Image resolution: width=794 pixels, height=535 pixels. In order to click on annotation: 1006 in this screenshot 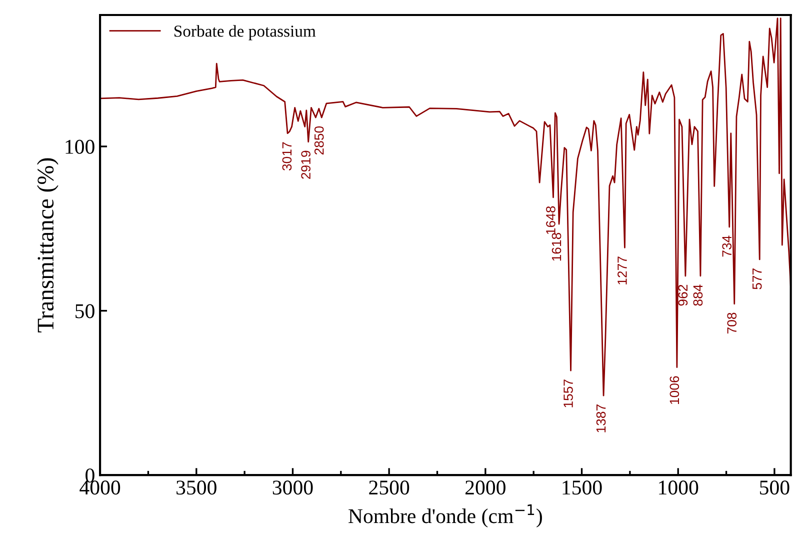, I will do `click(675, 390)`.